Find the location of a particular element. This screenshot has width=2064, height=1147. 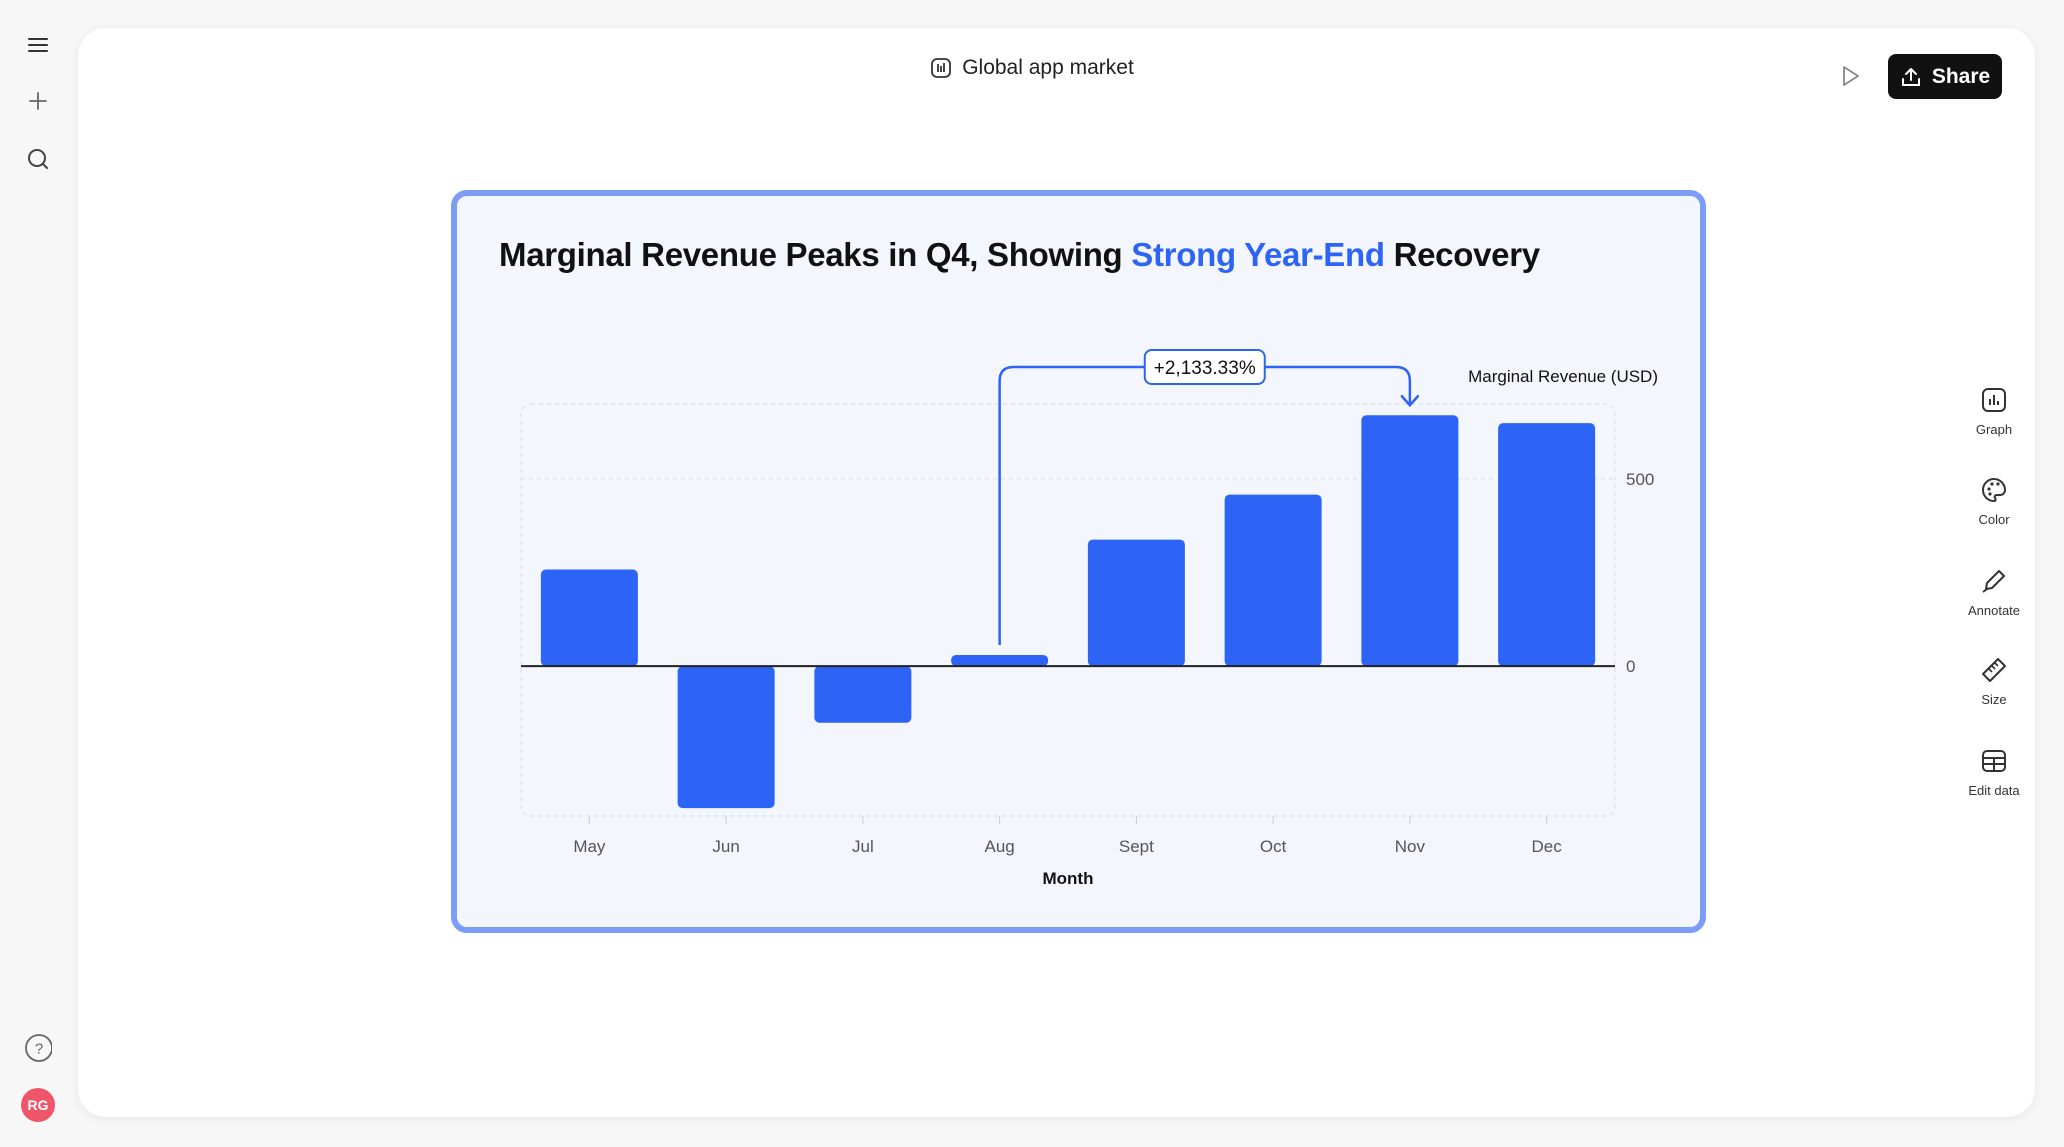

annotation-arrow-icon is located at coordinates (1410, 401).